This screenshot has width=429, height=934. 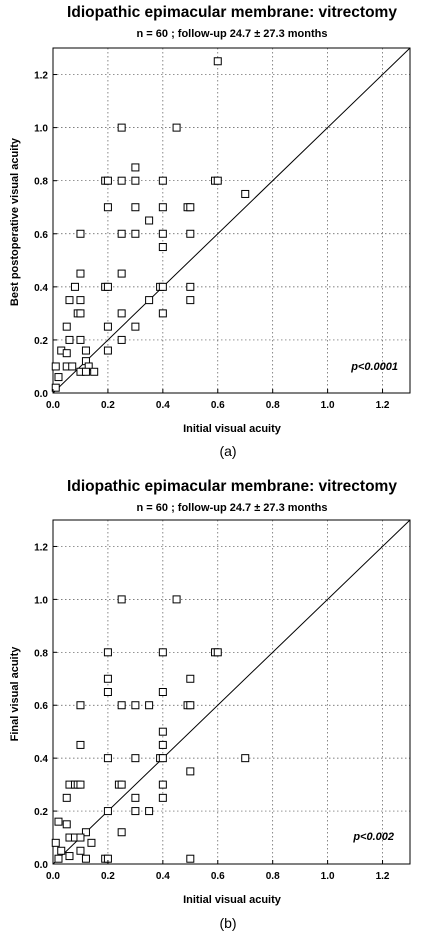 What do you see at coordinates (41, 547) in the screenshot?
I see `chart-b-y-tick-label: 1.2` at bounding box center [41, 547].